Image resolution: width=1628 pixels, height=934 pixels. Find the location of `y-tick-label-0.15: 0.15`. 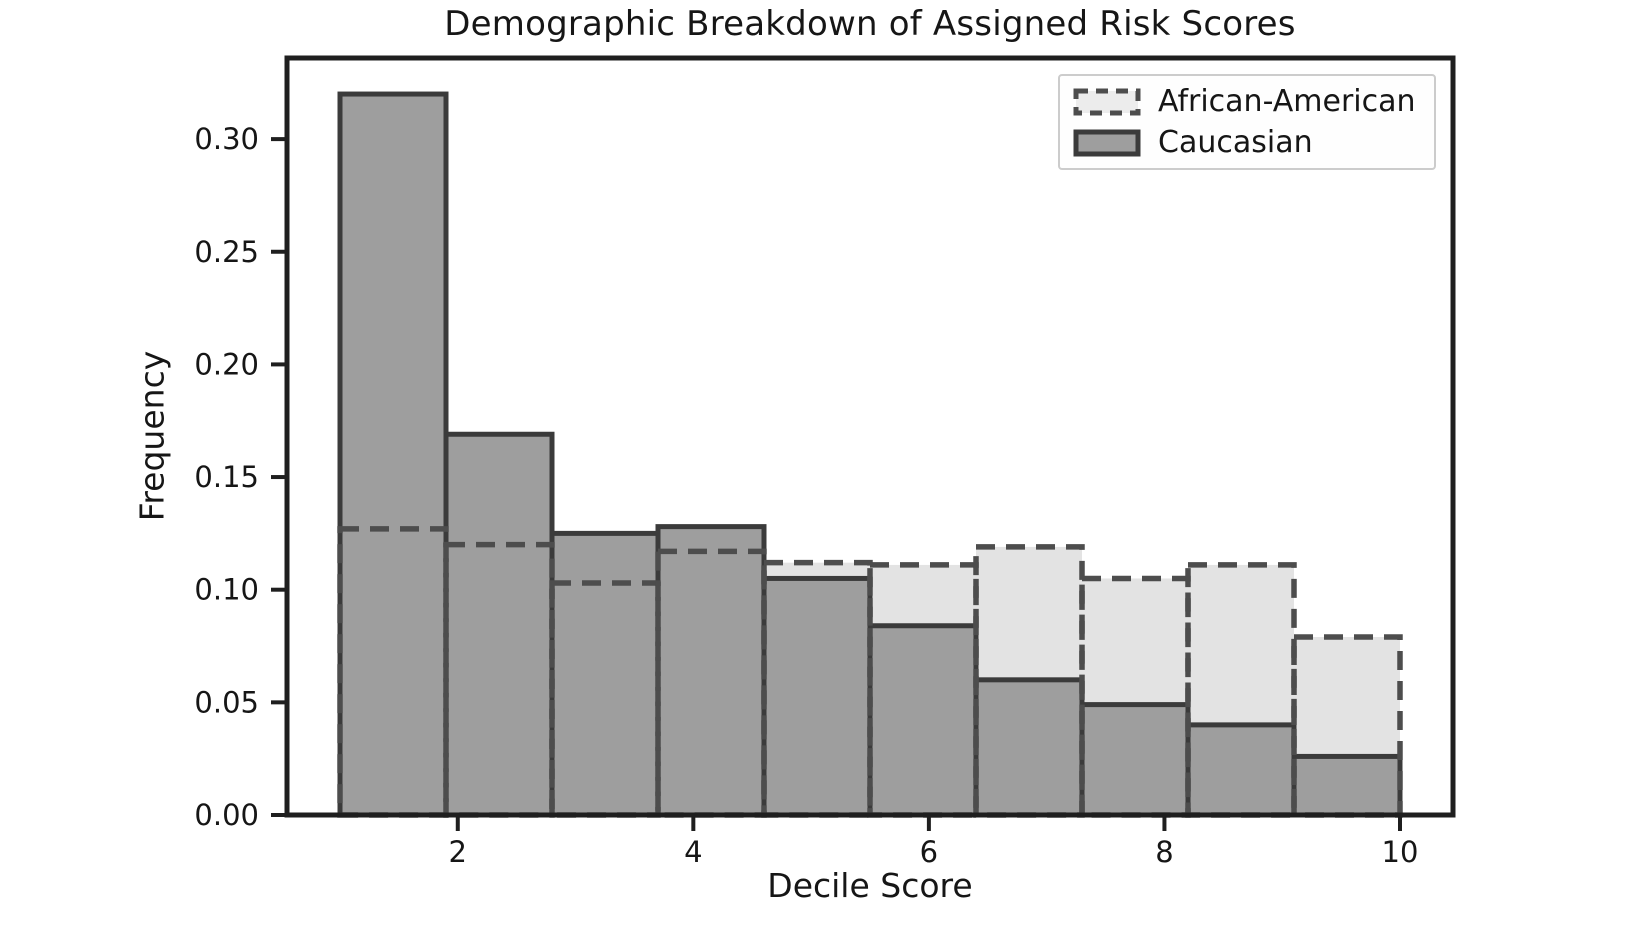

y-tick-label-0.15: 0.15 is located at coordinates (226, 477).